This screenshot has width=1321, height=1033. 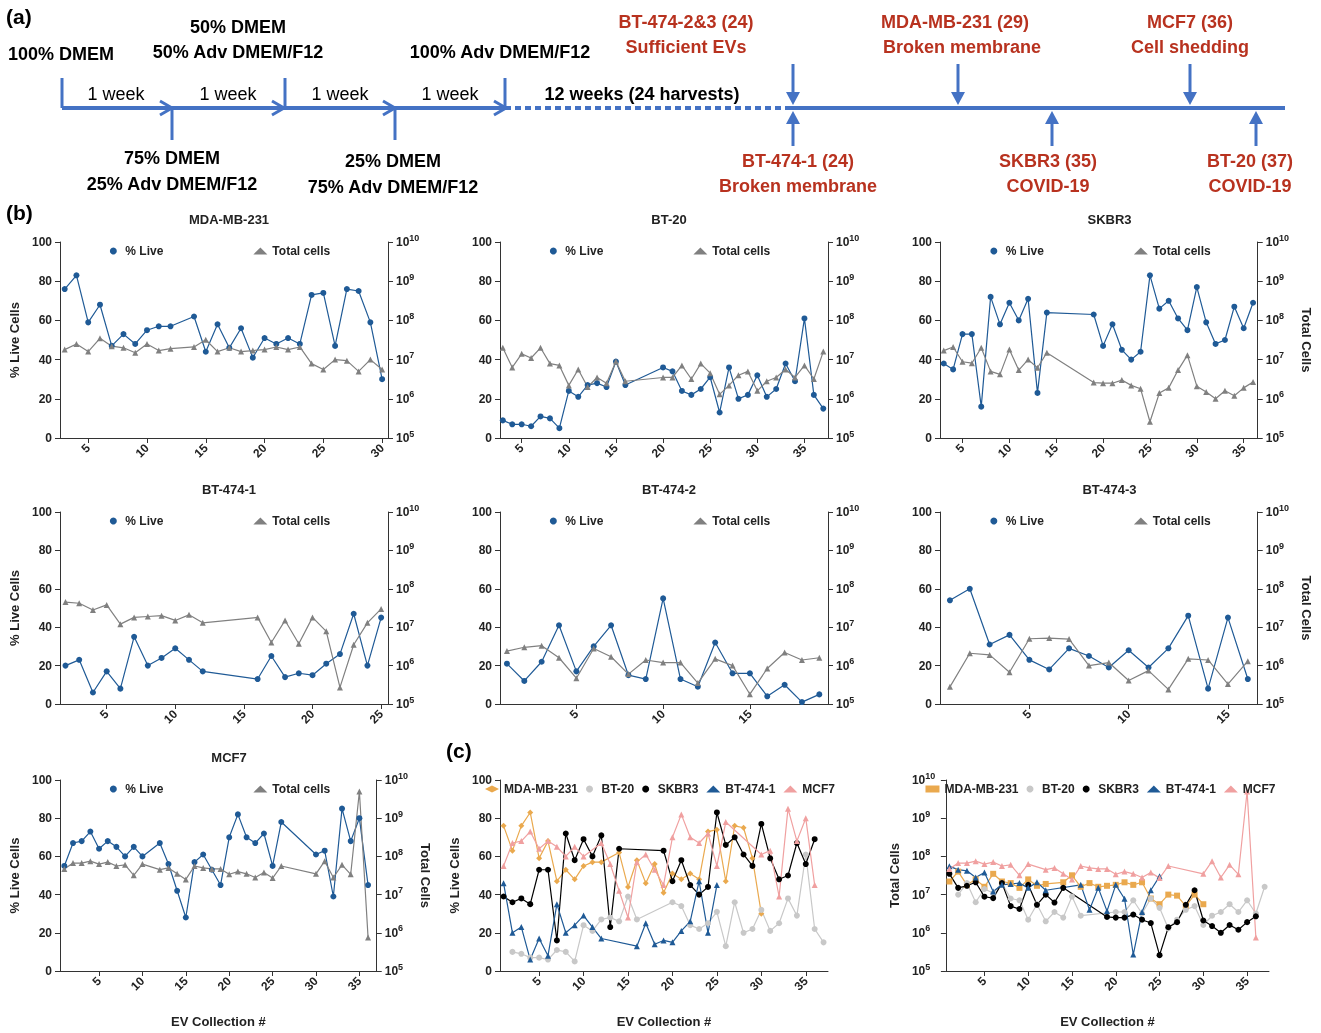 What do you see at coordinates (541, 789) in the screenshot?
I see `legend-label: MDA-MB-231` at bounding box center [541, 789].